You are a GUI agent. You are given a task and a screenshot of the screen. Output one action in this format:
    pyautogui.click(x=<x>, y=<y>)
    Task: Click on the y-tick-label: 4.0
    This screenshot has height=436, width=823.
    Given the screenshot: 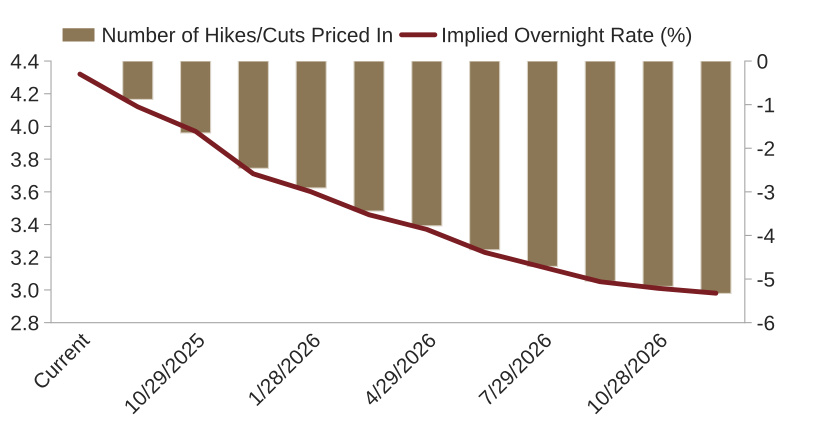 What is the action you would take?
    pyautogui.click(x=24, y=126)
    